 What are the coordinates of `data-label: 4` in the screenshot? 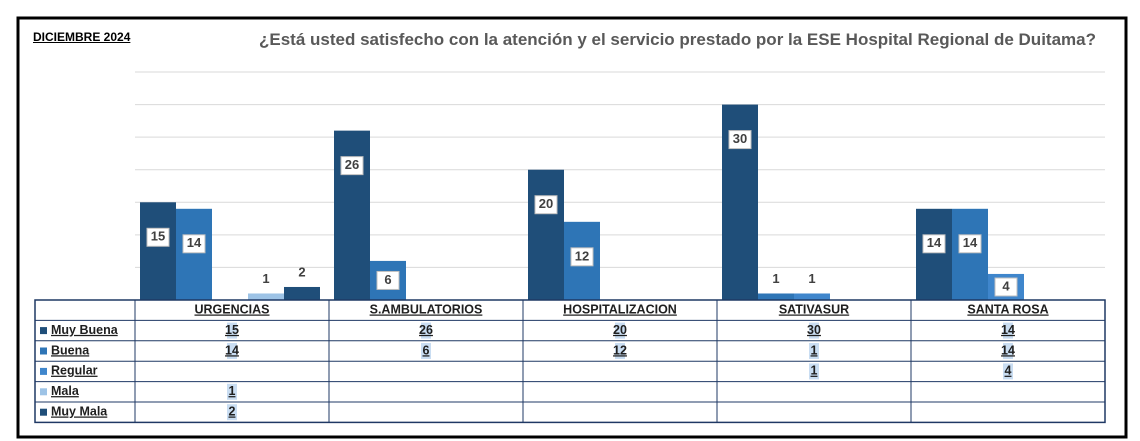 It's located at (1006, 285).